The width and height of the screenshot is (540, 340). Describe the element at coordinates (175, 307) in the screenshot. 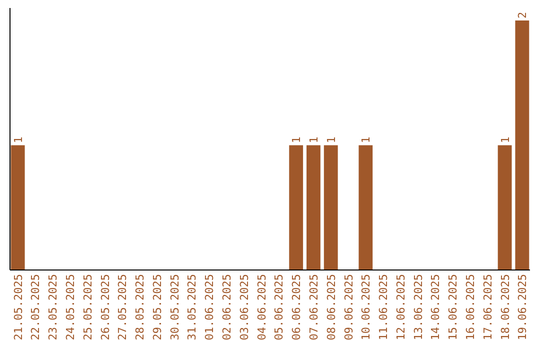

I see `x-tick-label: 30.05.2025` at that location.